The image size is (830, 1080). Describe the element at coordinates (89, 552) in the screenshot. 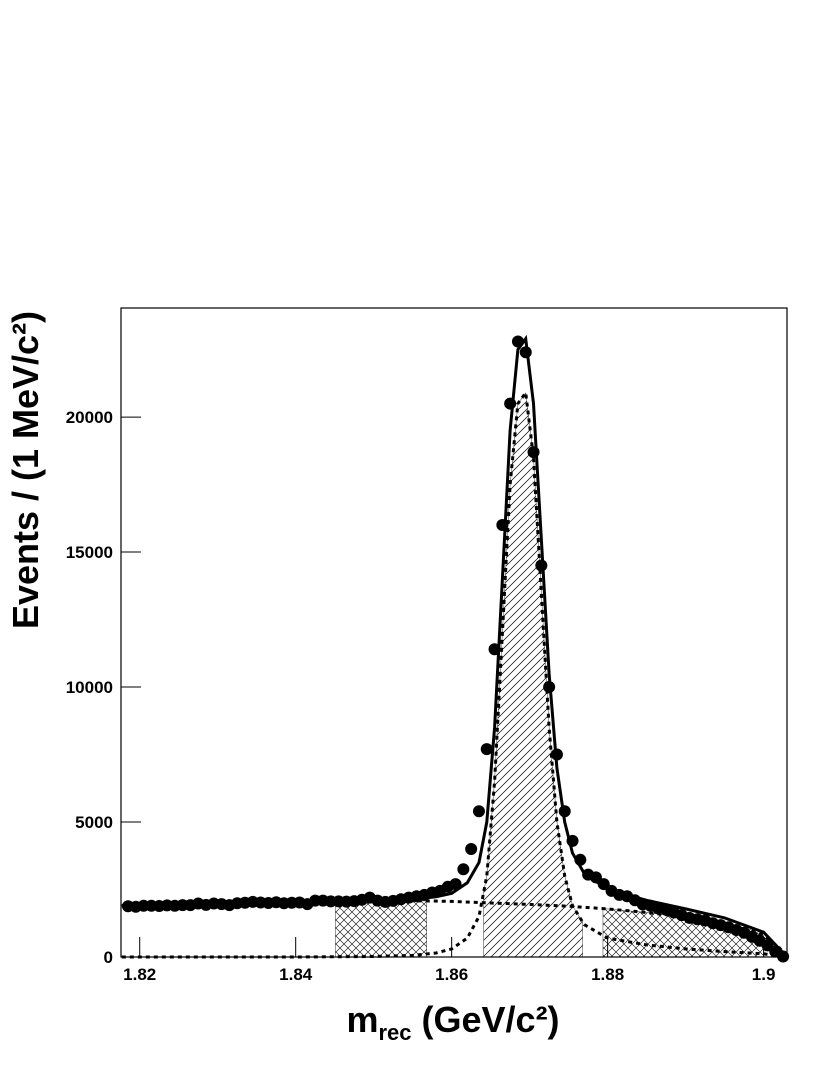

I see `y-tick-label: 15000` at that location.